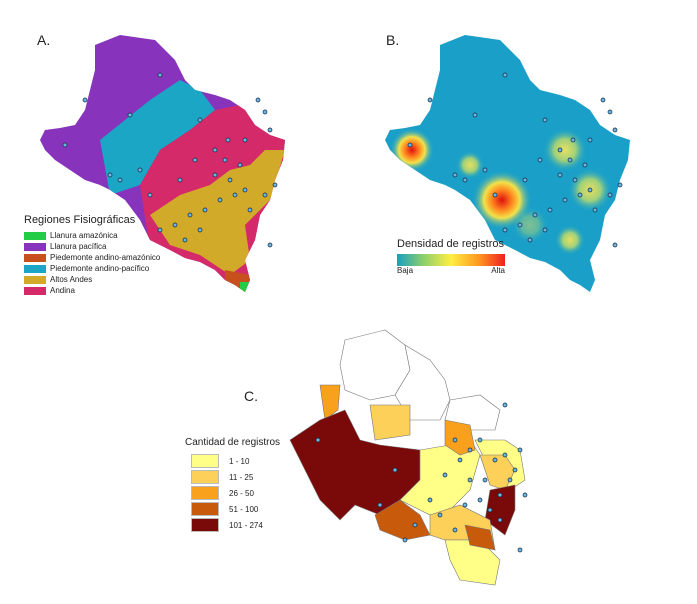 The width and height of the screenshot is (697, 604). I want to click on low-label: Baja, so click(405, 270).